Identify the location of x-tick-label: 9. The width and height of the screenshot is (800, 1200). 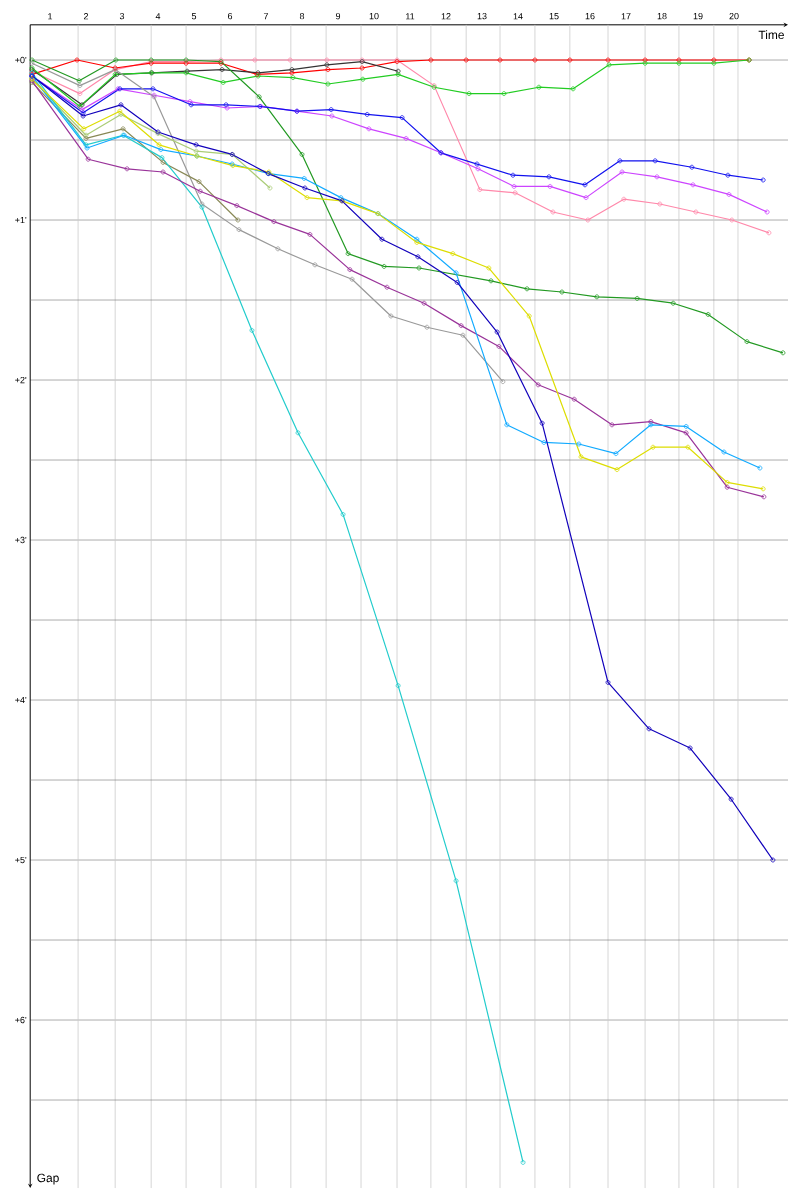
(338, 16).